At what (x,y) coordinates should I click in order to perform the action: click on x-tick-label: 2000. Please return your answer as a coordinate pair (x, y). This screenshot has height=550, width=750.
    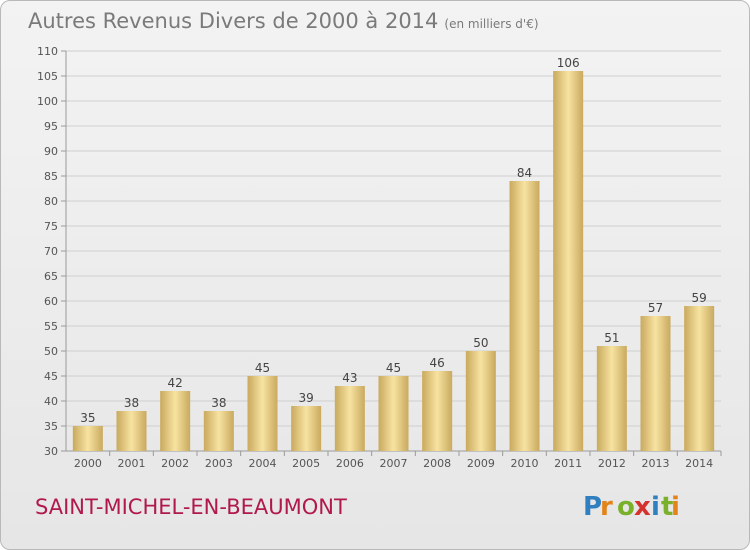
    Looking at the image, I should click on (88, 463).